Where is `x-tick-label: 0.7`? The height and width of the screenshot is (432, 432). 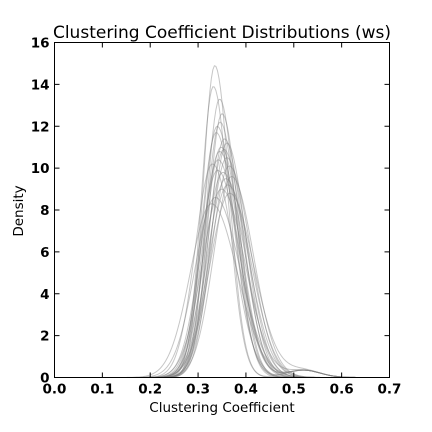
x-tick-label: 0.7 is located at coordinates (390, 390).